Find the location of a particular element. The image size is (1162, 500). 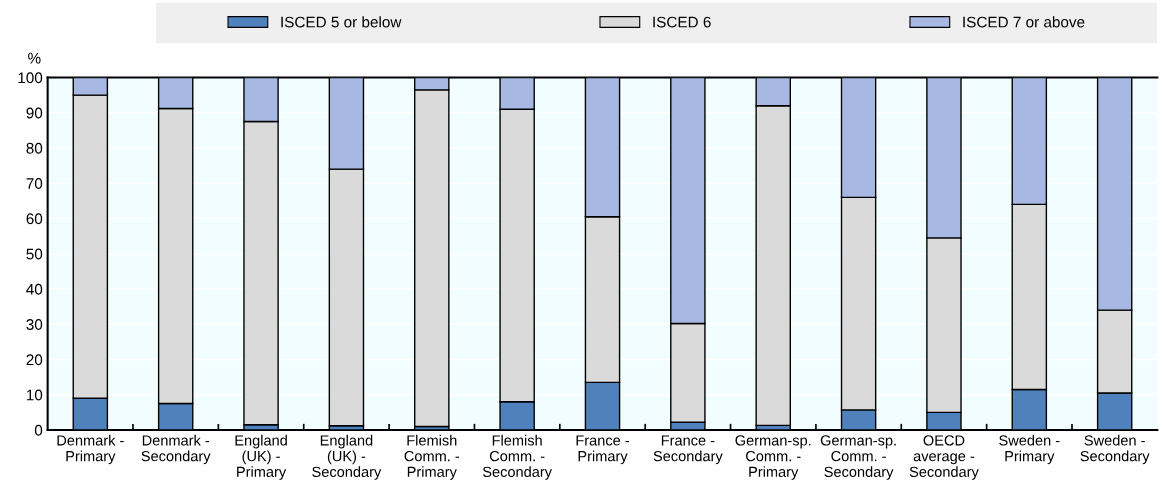

legend-label: ISCED 7 or above is located at coordinates (1024, 22).